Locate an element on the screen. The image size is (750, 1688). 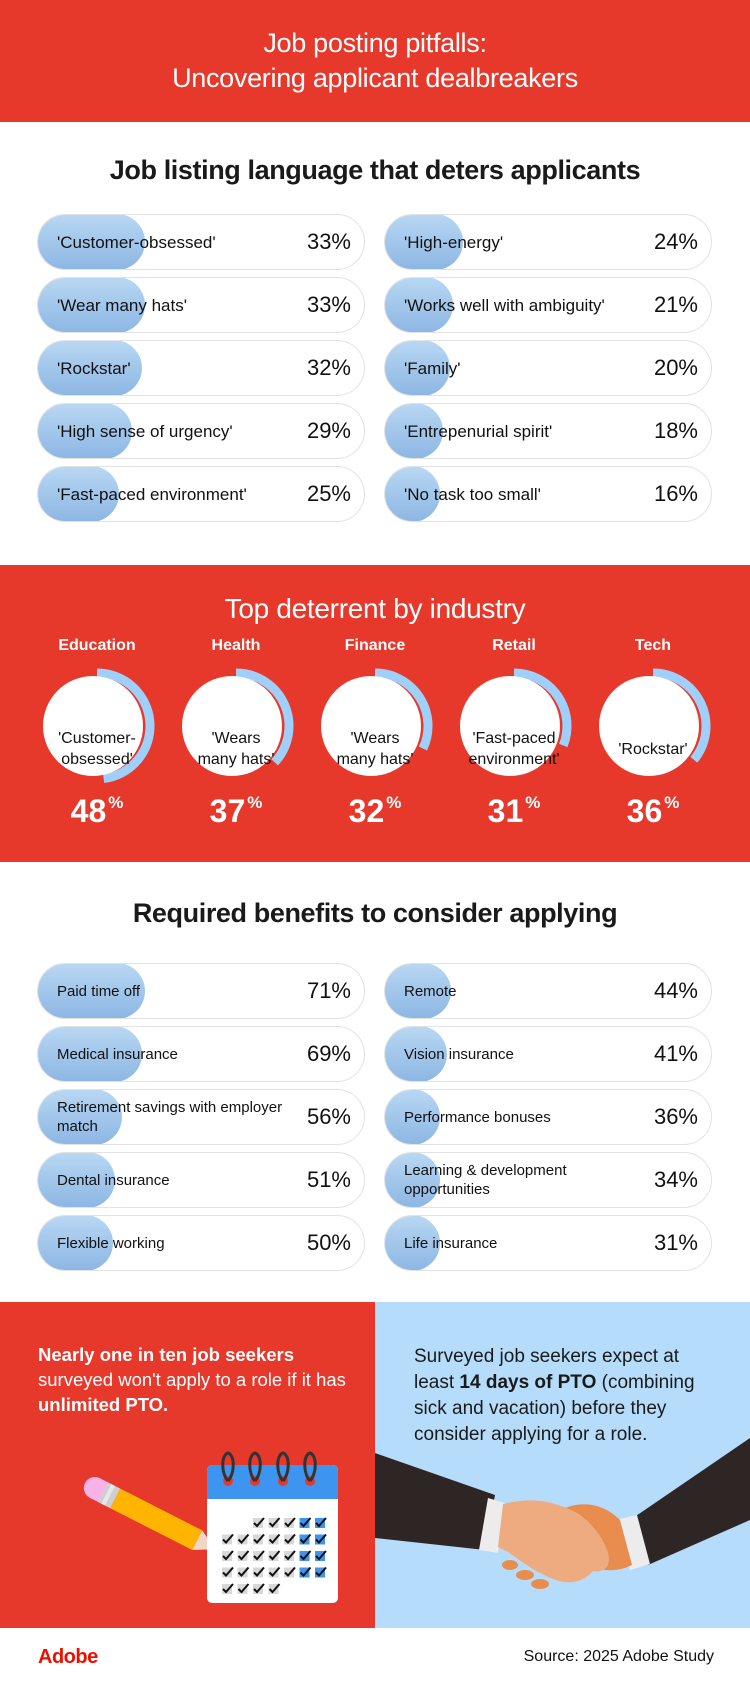
bar-value: 50% is located at coordinates (328, 1242).